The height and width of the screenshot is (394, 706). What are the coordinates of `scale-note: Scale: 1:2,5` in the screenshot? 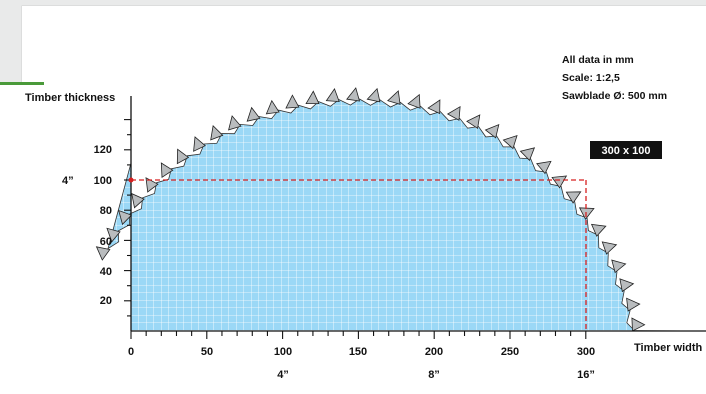 It's located at (591, 78).